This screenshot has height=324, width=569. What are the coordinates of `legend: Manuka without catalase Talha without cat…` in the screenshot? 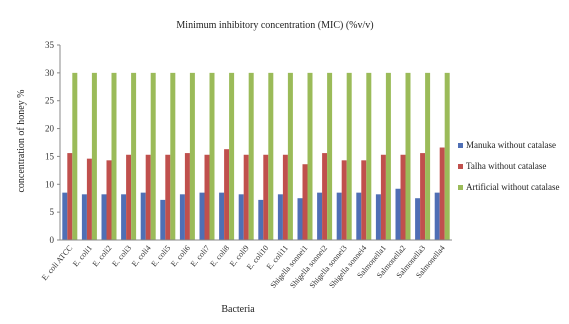 It's located at (508, 166).